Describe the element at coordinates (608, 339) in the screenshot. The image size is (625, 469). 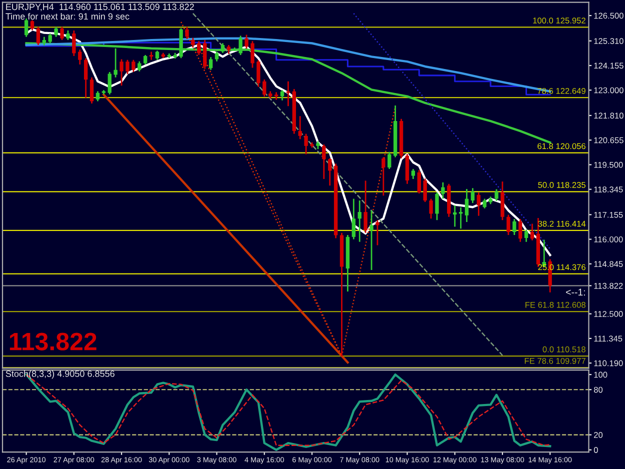
I see `y-tick-label: 111.345` at that location.